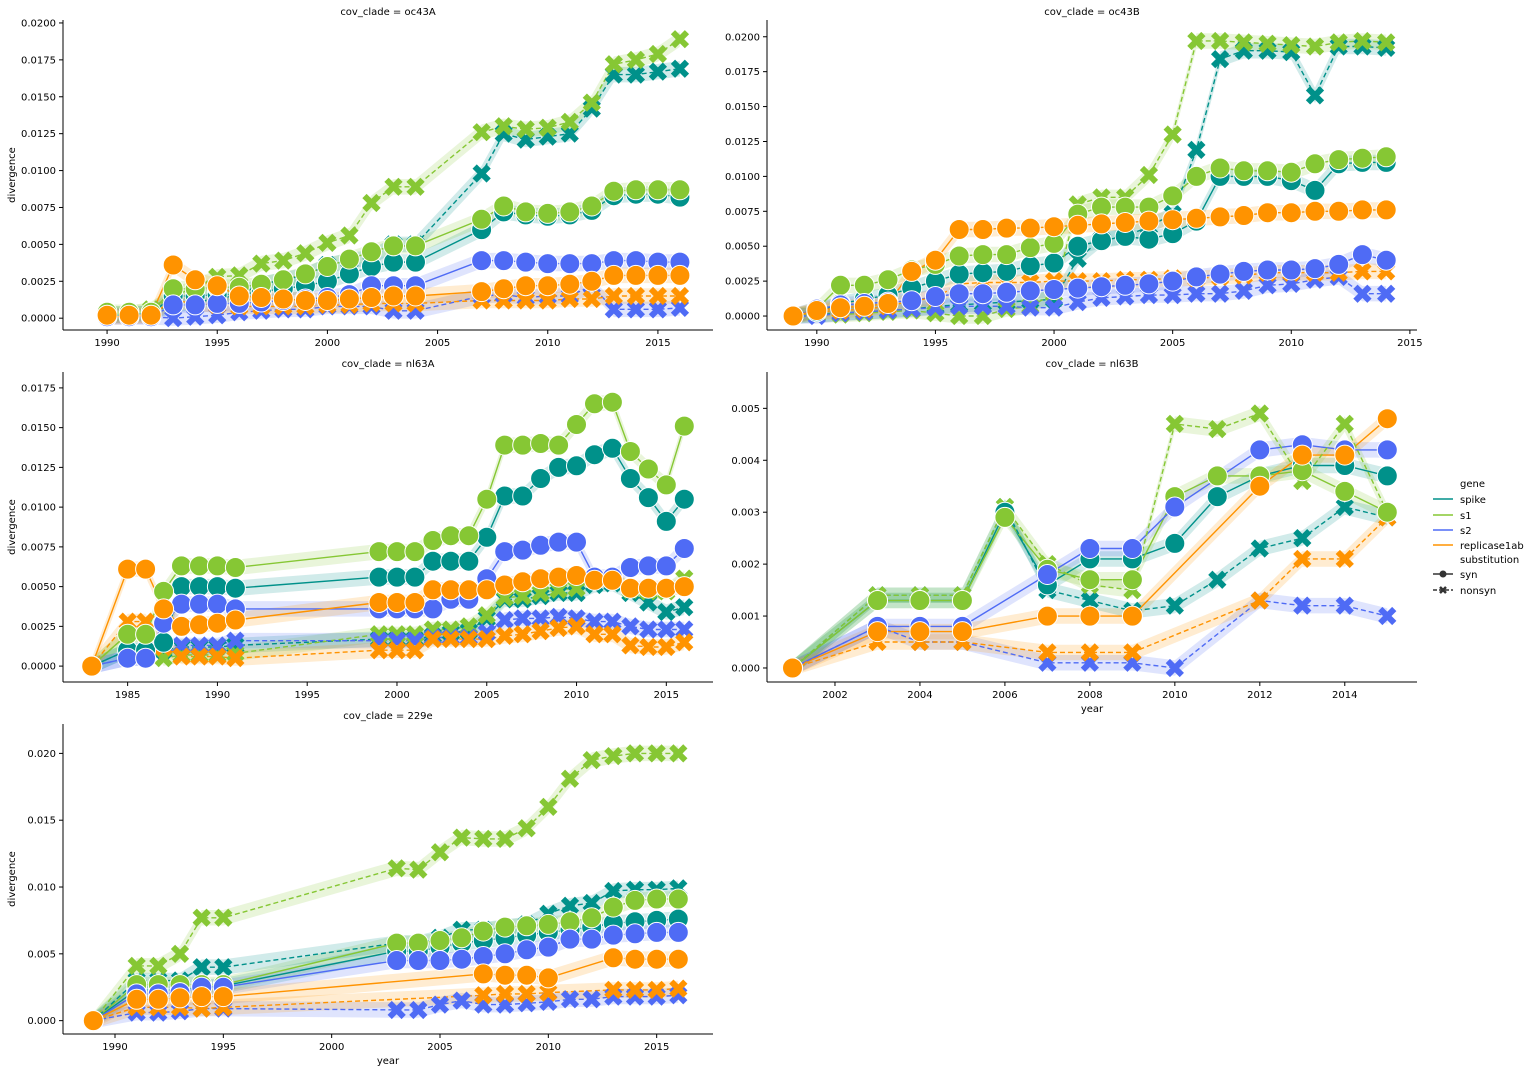 Image resolution: width=1533 pixels, height=1072 pixels. I want to click on y-tick-label: 0.0150, so click(38, 428).